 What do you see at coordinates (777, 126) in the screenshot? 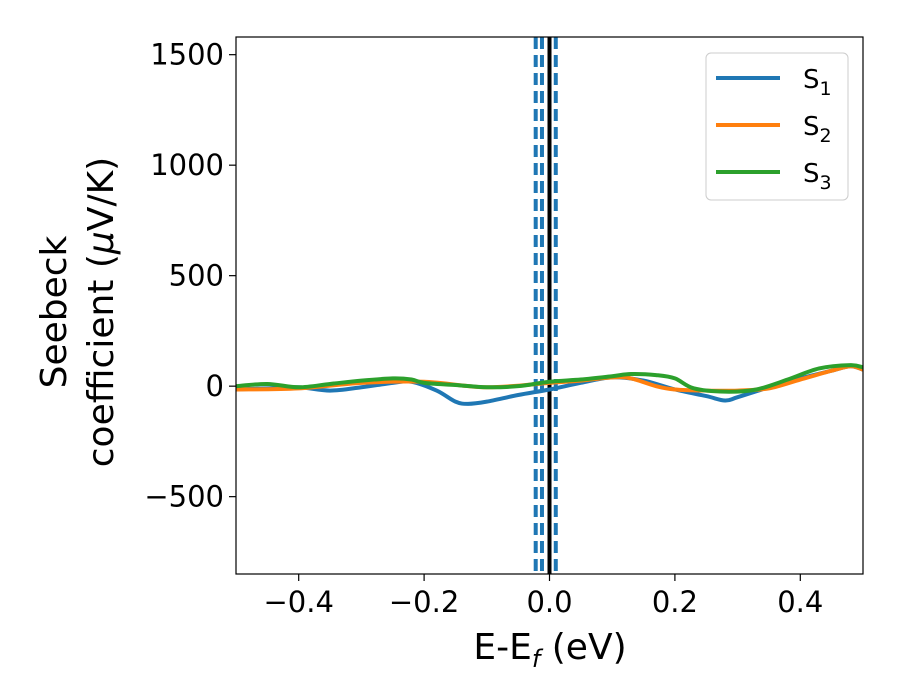
I see `legend: S1 S2 S3` at bounding box center [777, 126].